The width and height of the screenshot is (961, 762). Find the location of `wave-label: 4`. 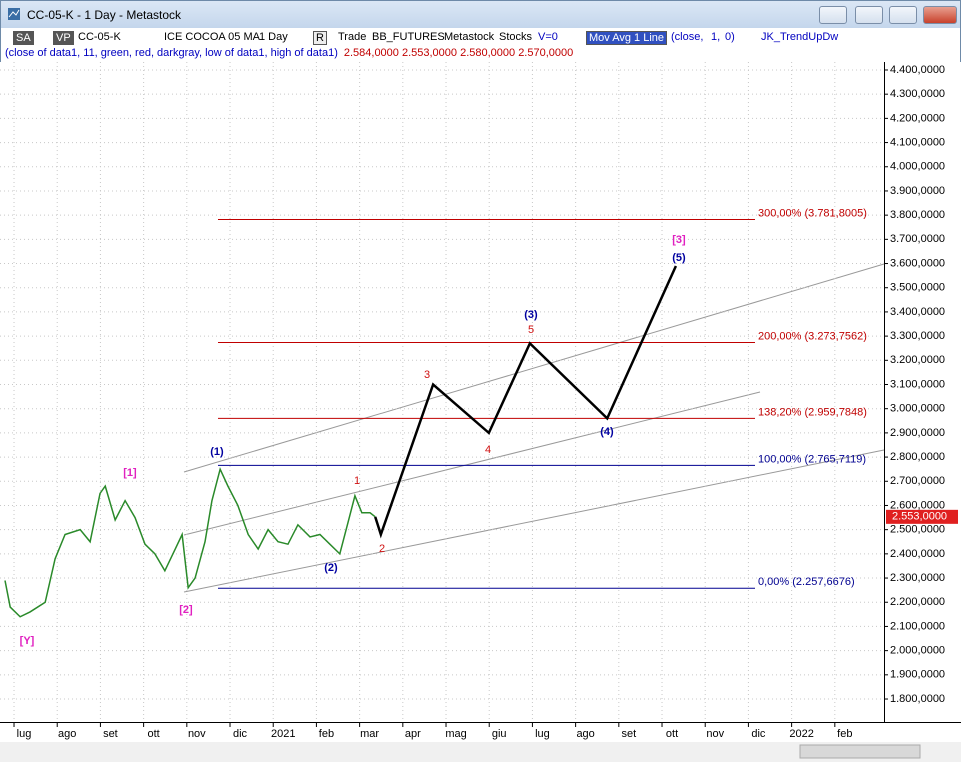

wave-label: 4 is located at coordinates (488, 450).